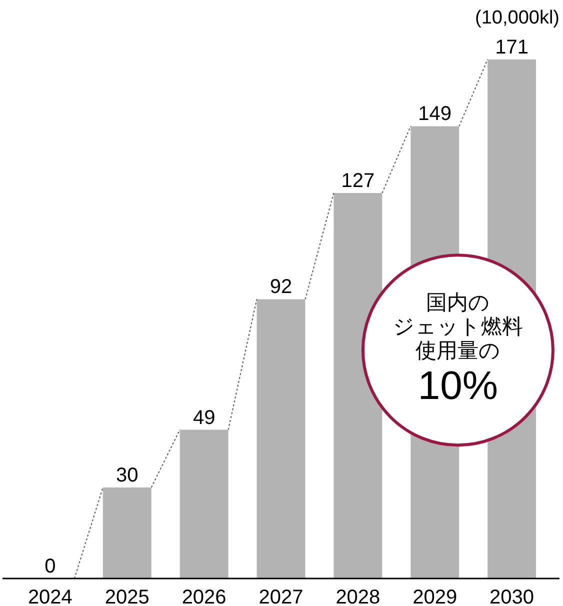  I want to click on x-tick-label: 2030, so click(512, 596).